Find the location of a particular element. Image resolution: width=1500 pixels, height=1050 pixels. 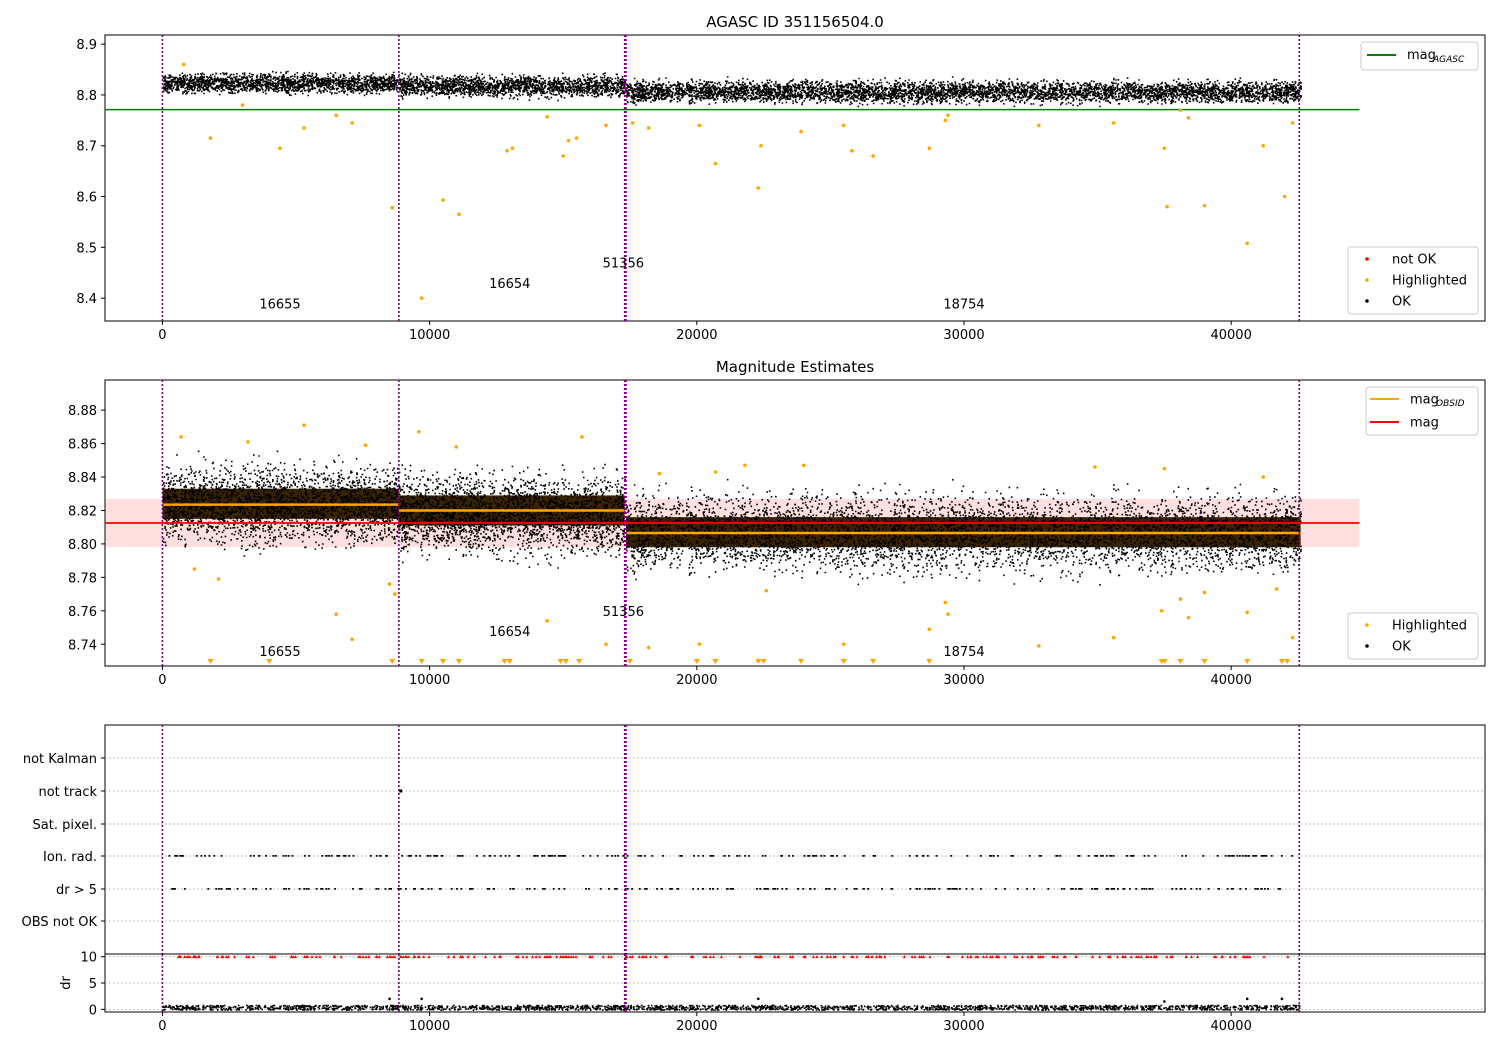

agasc-y-tick-label: 8.7 is located at coordinates (86, 147).